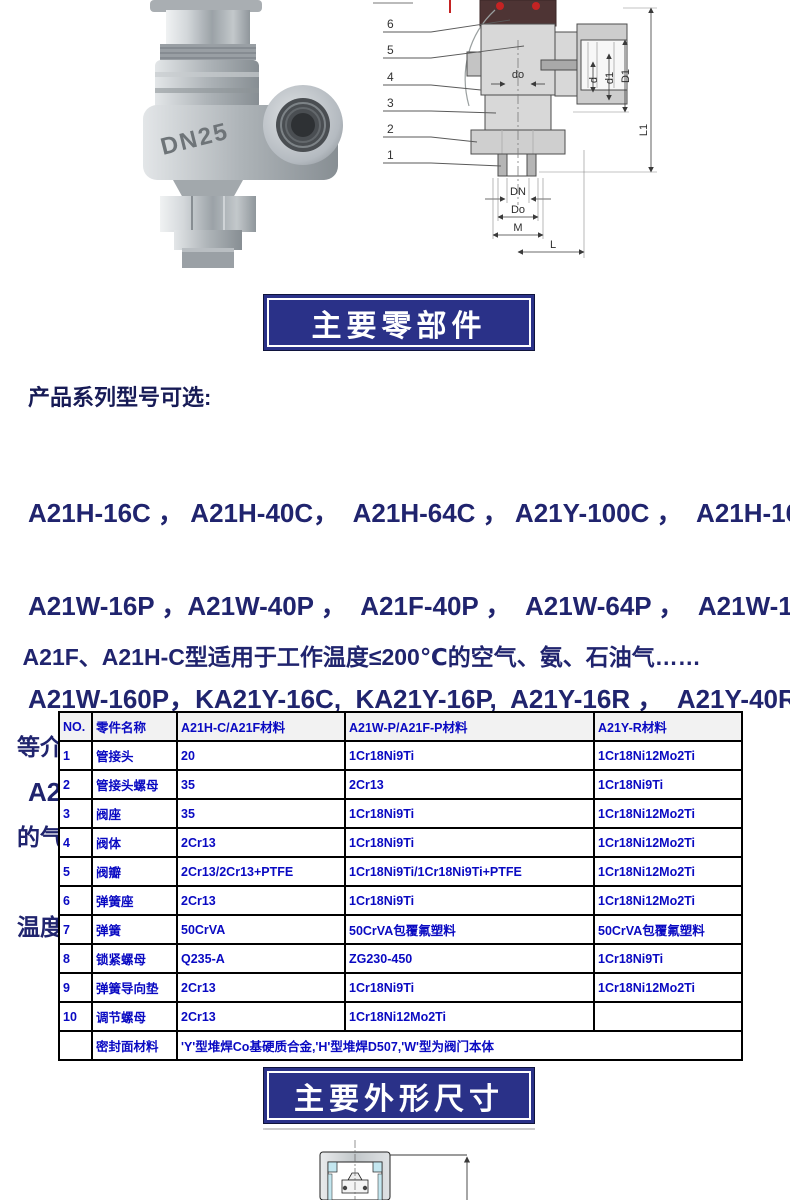  Describe the element at coordinates (134, 958) in the screenshot. I see `cell-part: 锁紧螺母` at that location.